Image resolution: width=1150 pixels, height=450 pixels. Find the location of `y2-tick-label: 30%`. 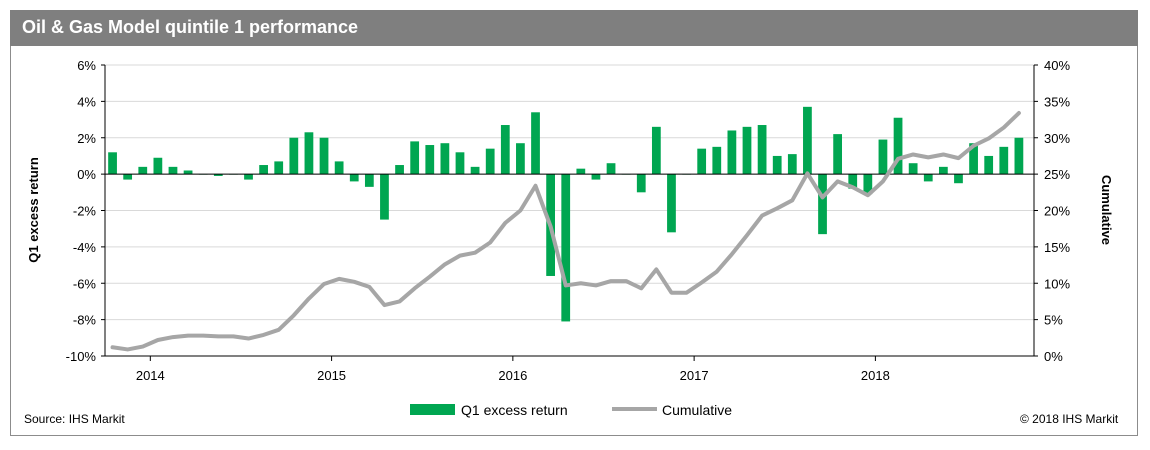

y2-tick-label: 30% is located at coordinates (1057, 138).